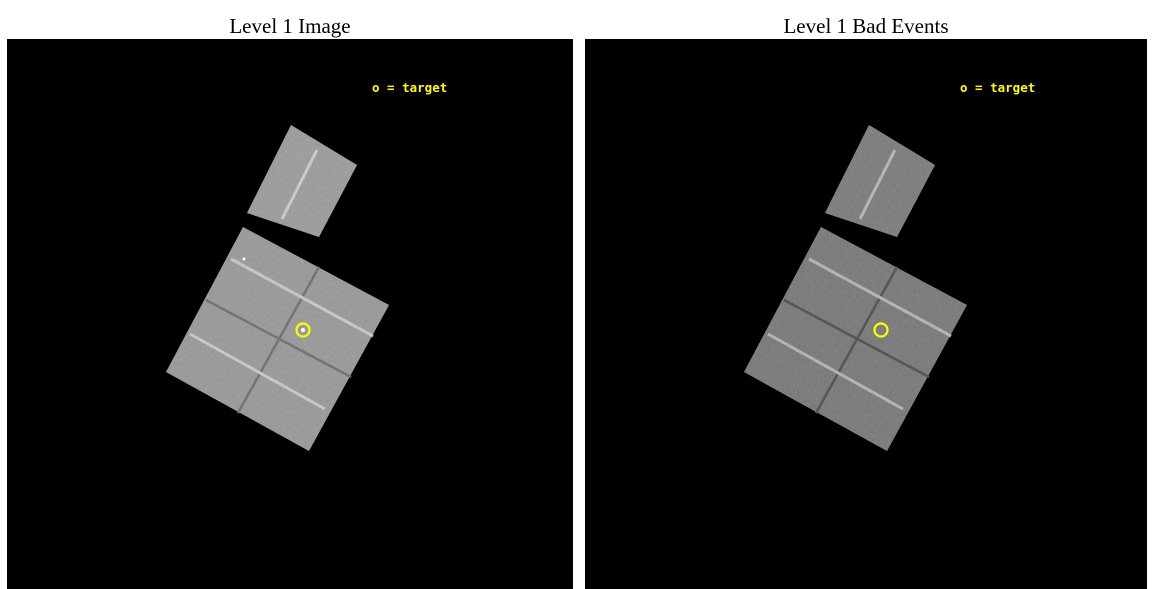 The width and height of the screenshot is (1152, 589). What do you see at coordinates (866, 26) in the screenshot?
I see `panel-title-level1-bad-events: Level 1 Bad Events` at bounding box center [866, 26].